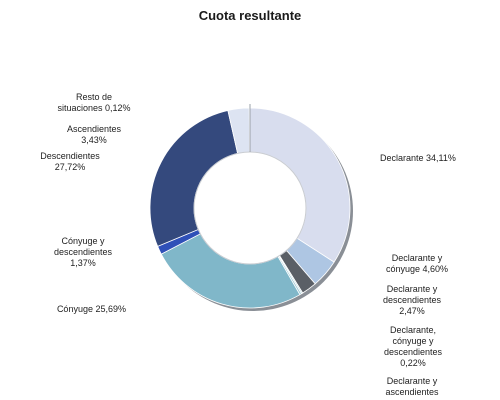 The height and width of the screenshot is (400, 500). What do you see at coordinates (94, 134) in the screenshot?
I see `label-ascendientes: Ascendientes 3,43%` at bounding box center [94, 134].